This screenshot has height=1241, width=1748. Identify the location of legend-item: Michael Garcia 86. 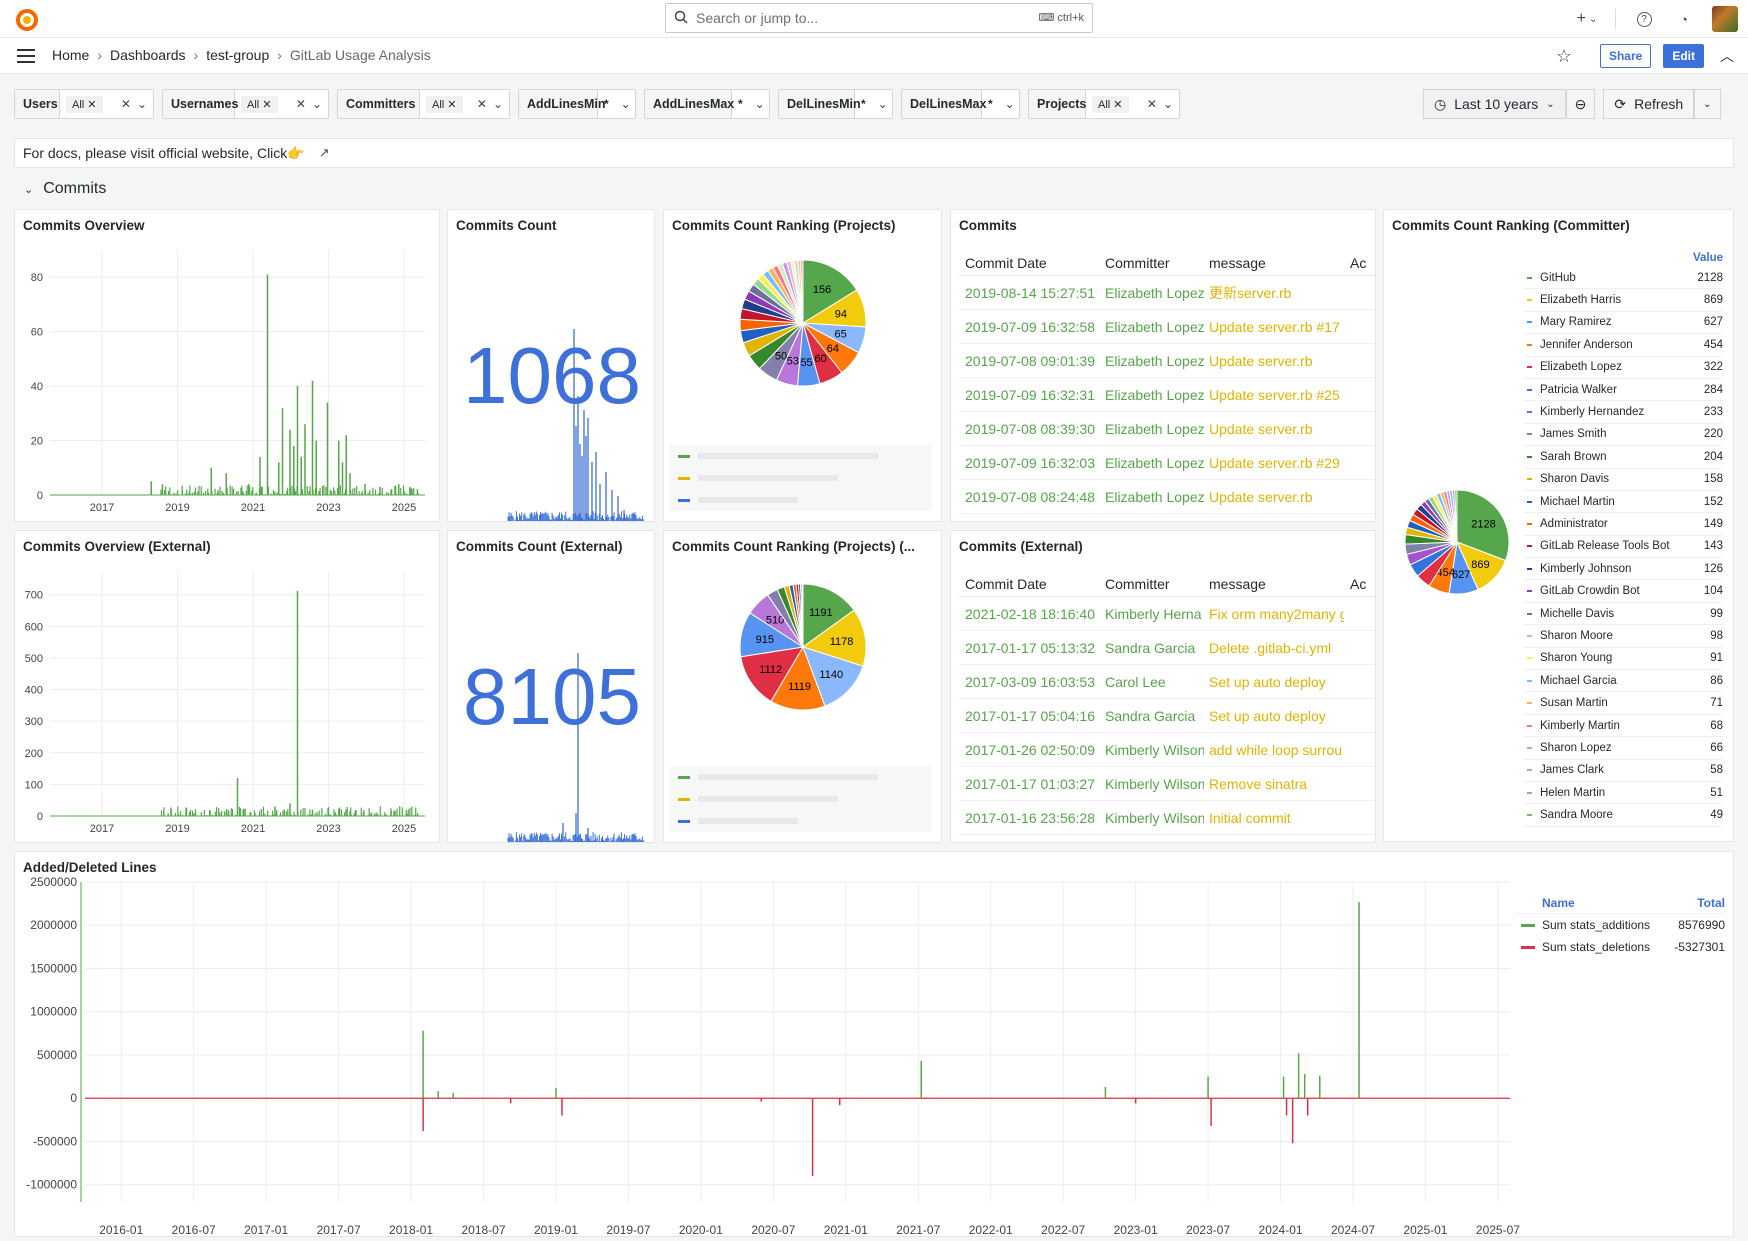
(1623, 681).